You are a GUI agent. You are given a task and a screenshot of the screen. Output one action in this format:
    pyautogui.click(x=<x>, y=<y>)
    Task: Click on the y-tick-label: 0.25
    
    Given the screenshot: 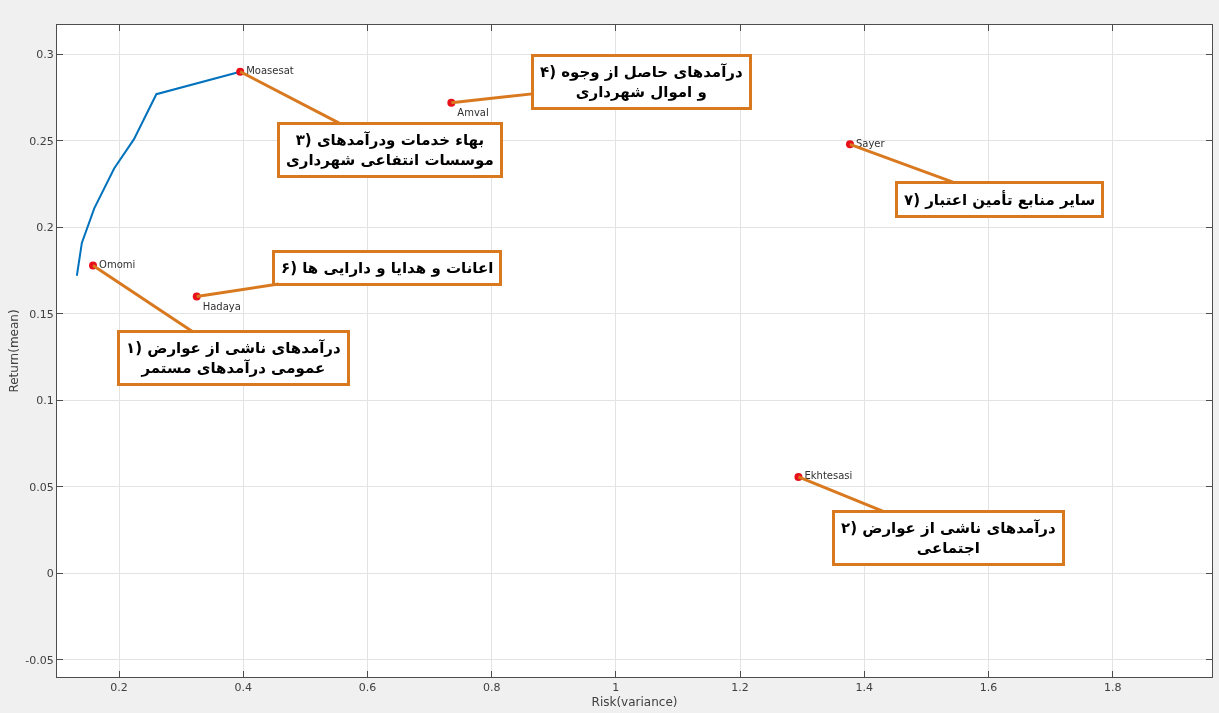 What is the action you would take?
    pyautogui.click(x=41, y=141)
    